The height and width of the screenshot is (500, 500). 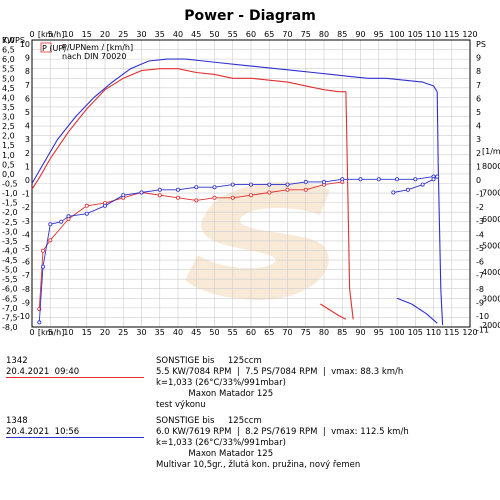 I want to click on kw-tick-label: -3,0, so click(x=10, y=231).